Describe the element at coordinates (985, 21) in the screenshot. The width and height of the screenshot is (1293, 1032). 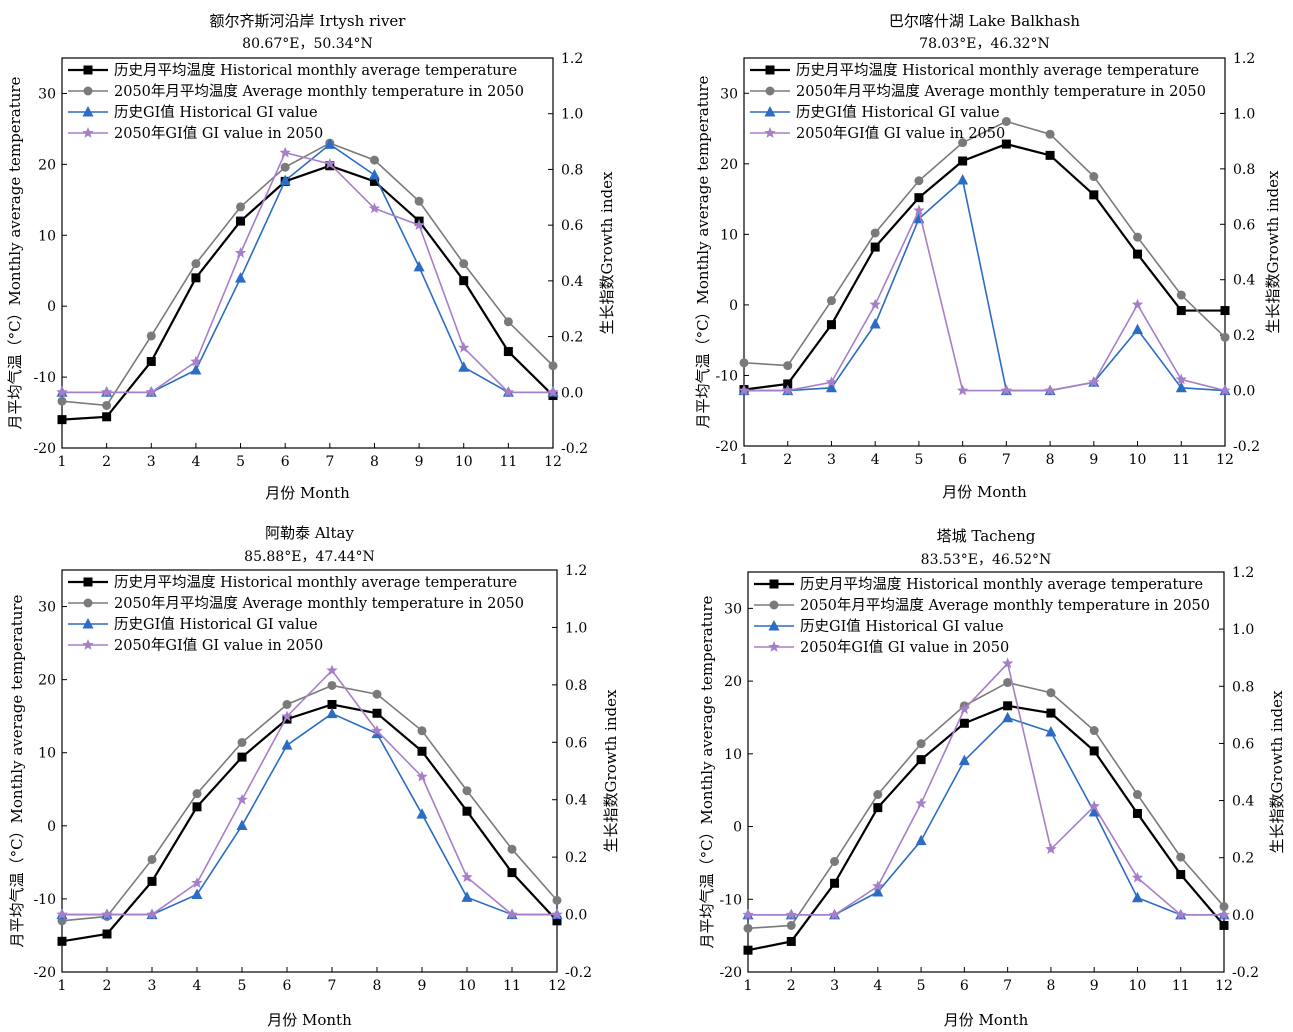
I see `chart-title: 巴尔喀什湖 Lake Balkhash` at that location.